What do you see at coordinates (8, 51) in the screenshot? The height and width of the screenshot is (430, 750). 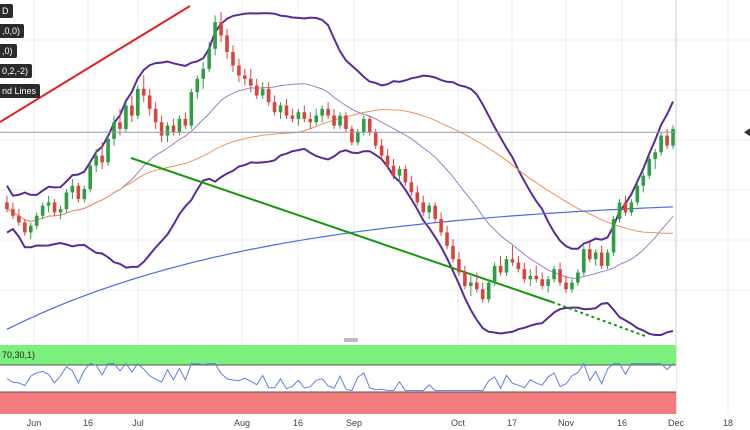 I see `legend-sma: ,0)` at bounding box center [8, 51].